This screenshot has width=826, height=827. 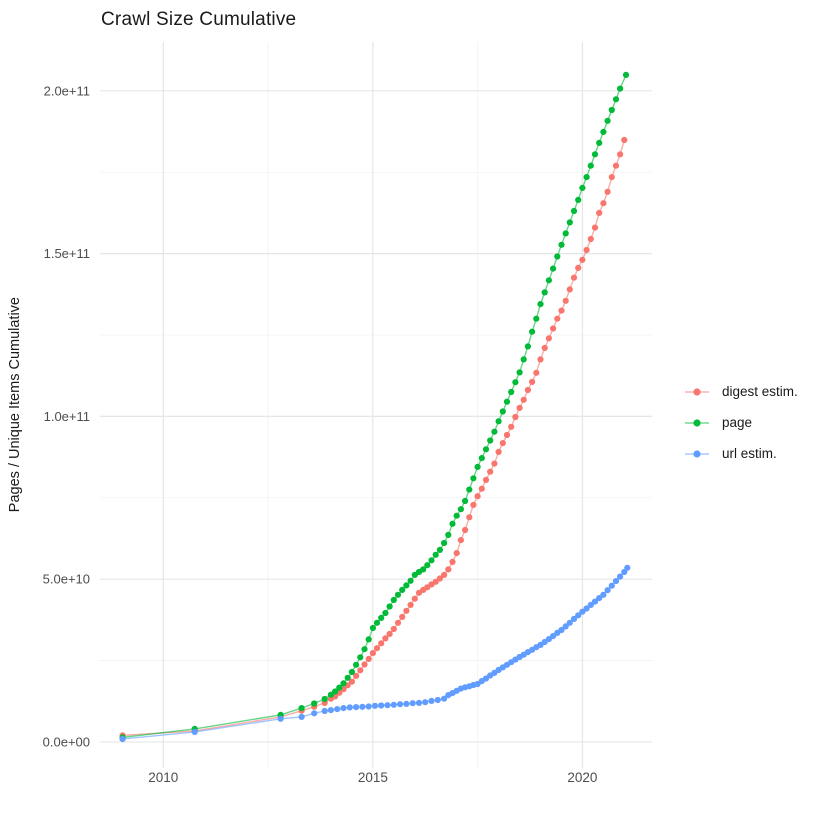 I want to click on y-tick-label: 0.0e+00, so click(x=66, y=741).